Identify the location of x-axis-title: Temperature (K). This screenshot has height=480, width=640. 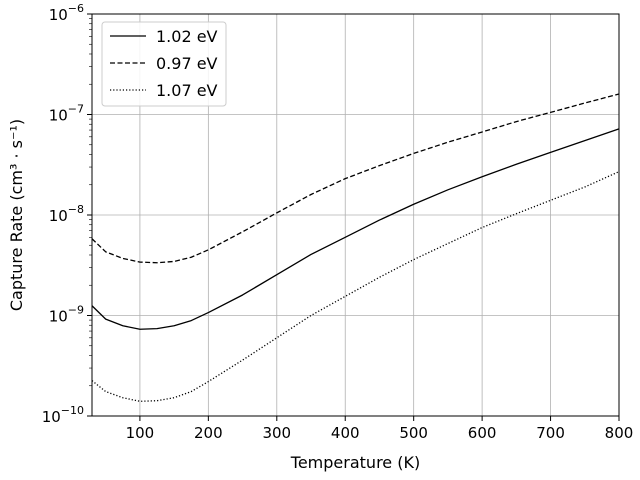
(355, 462).